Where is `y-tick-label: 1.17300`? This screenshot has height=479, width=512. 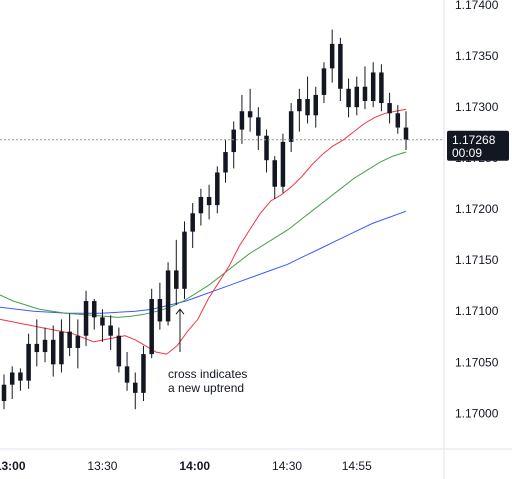 y-tick-label: 1.17300 is located at coordinates (477, 107).